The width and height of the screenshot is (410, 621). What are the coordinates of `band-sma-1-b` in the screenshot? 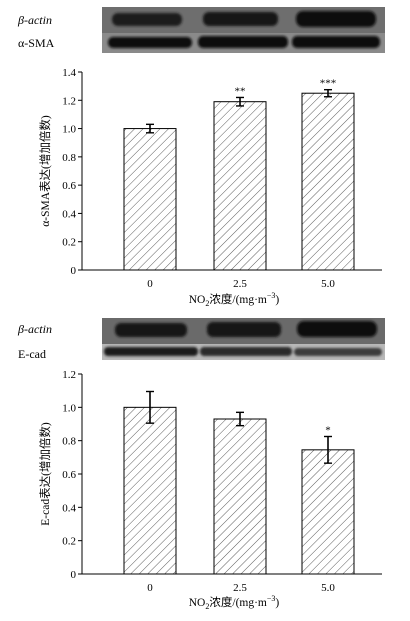 It's located at (243, 42).